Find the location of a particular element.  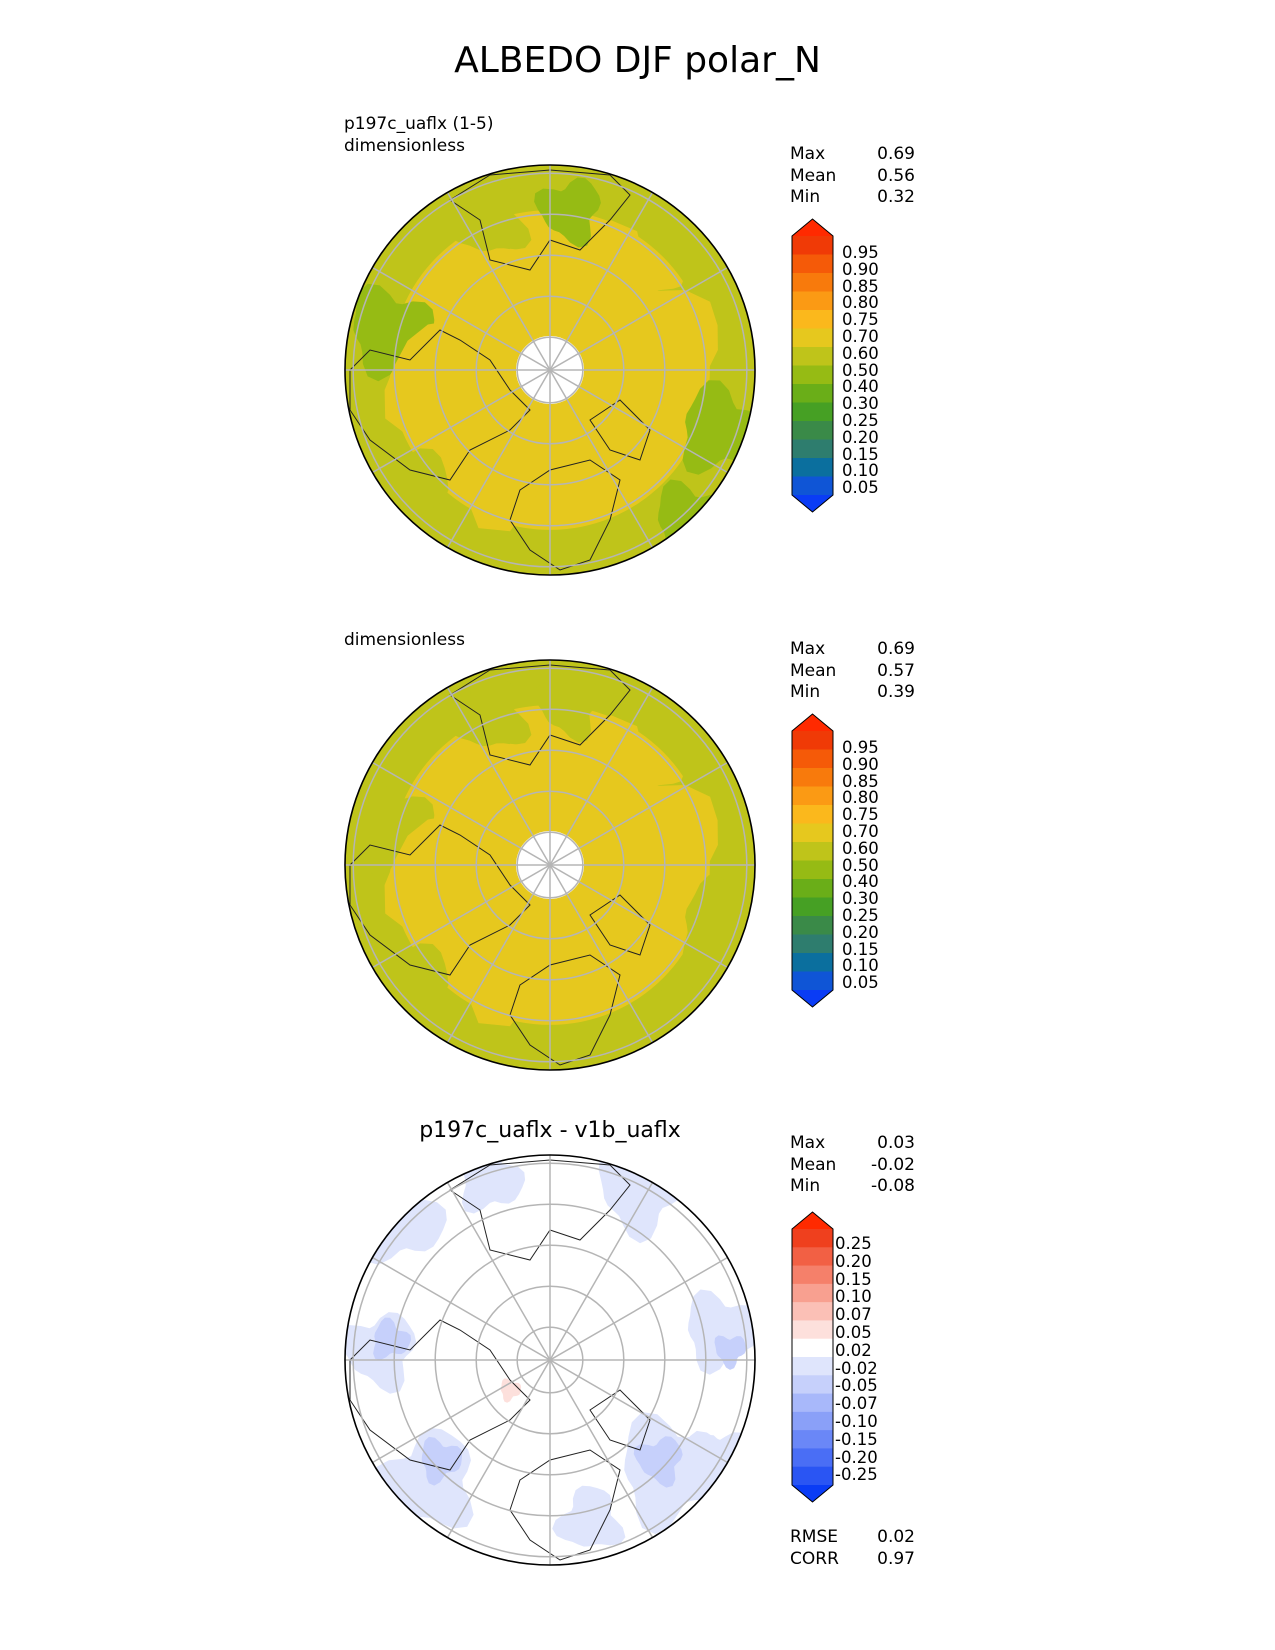

stat-min: Min 0.39 is located at coordinates (852, 692).